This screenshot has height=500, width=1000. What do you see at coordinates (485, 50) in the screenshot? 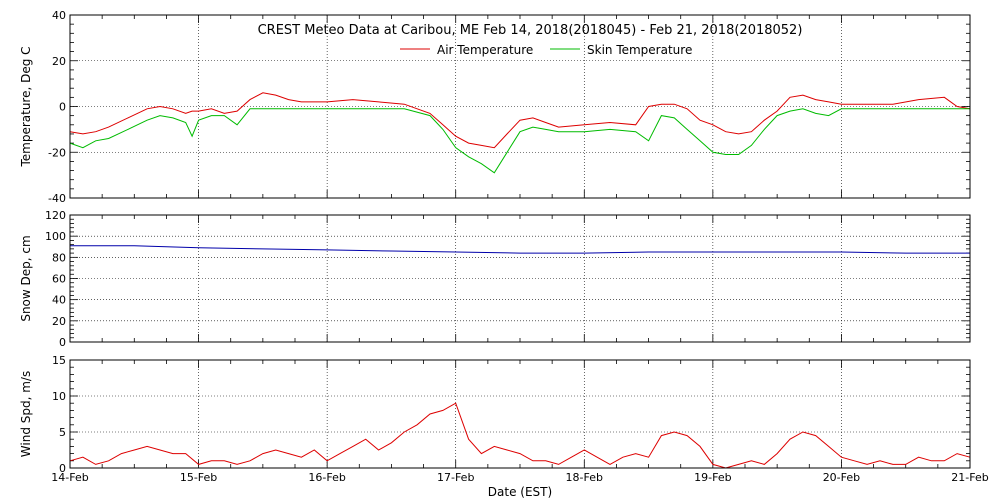
I see `legend-air-temperature-label: Air Temperature` at bounding box center [485, 50].